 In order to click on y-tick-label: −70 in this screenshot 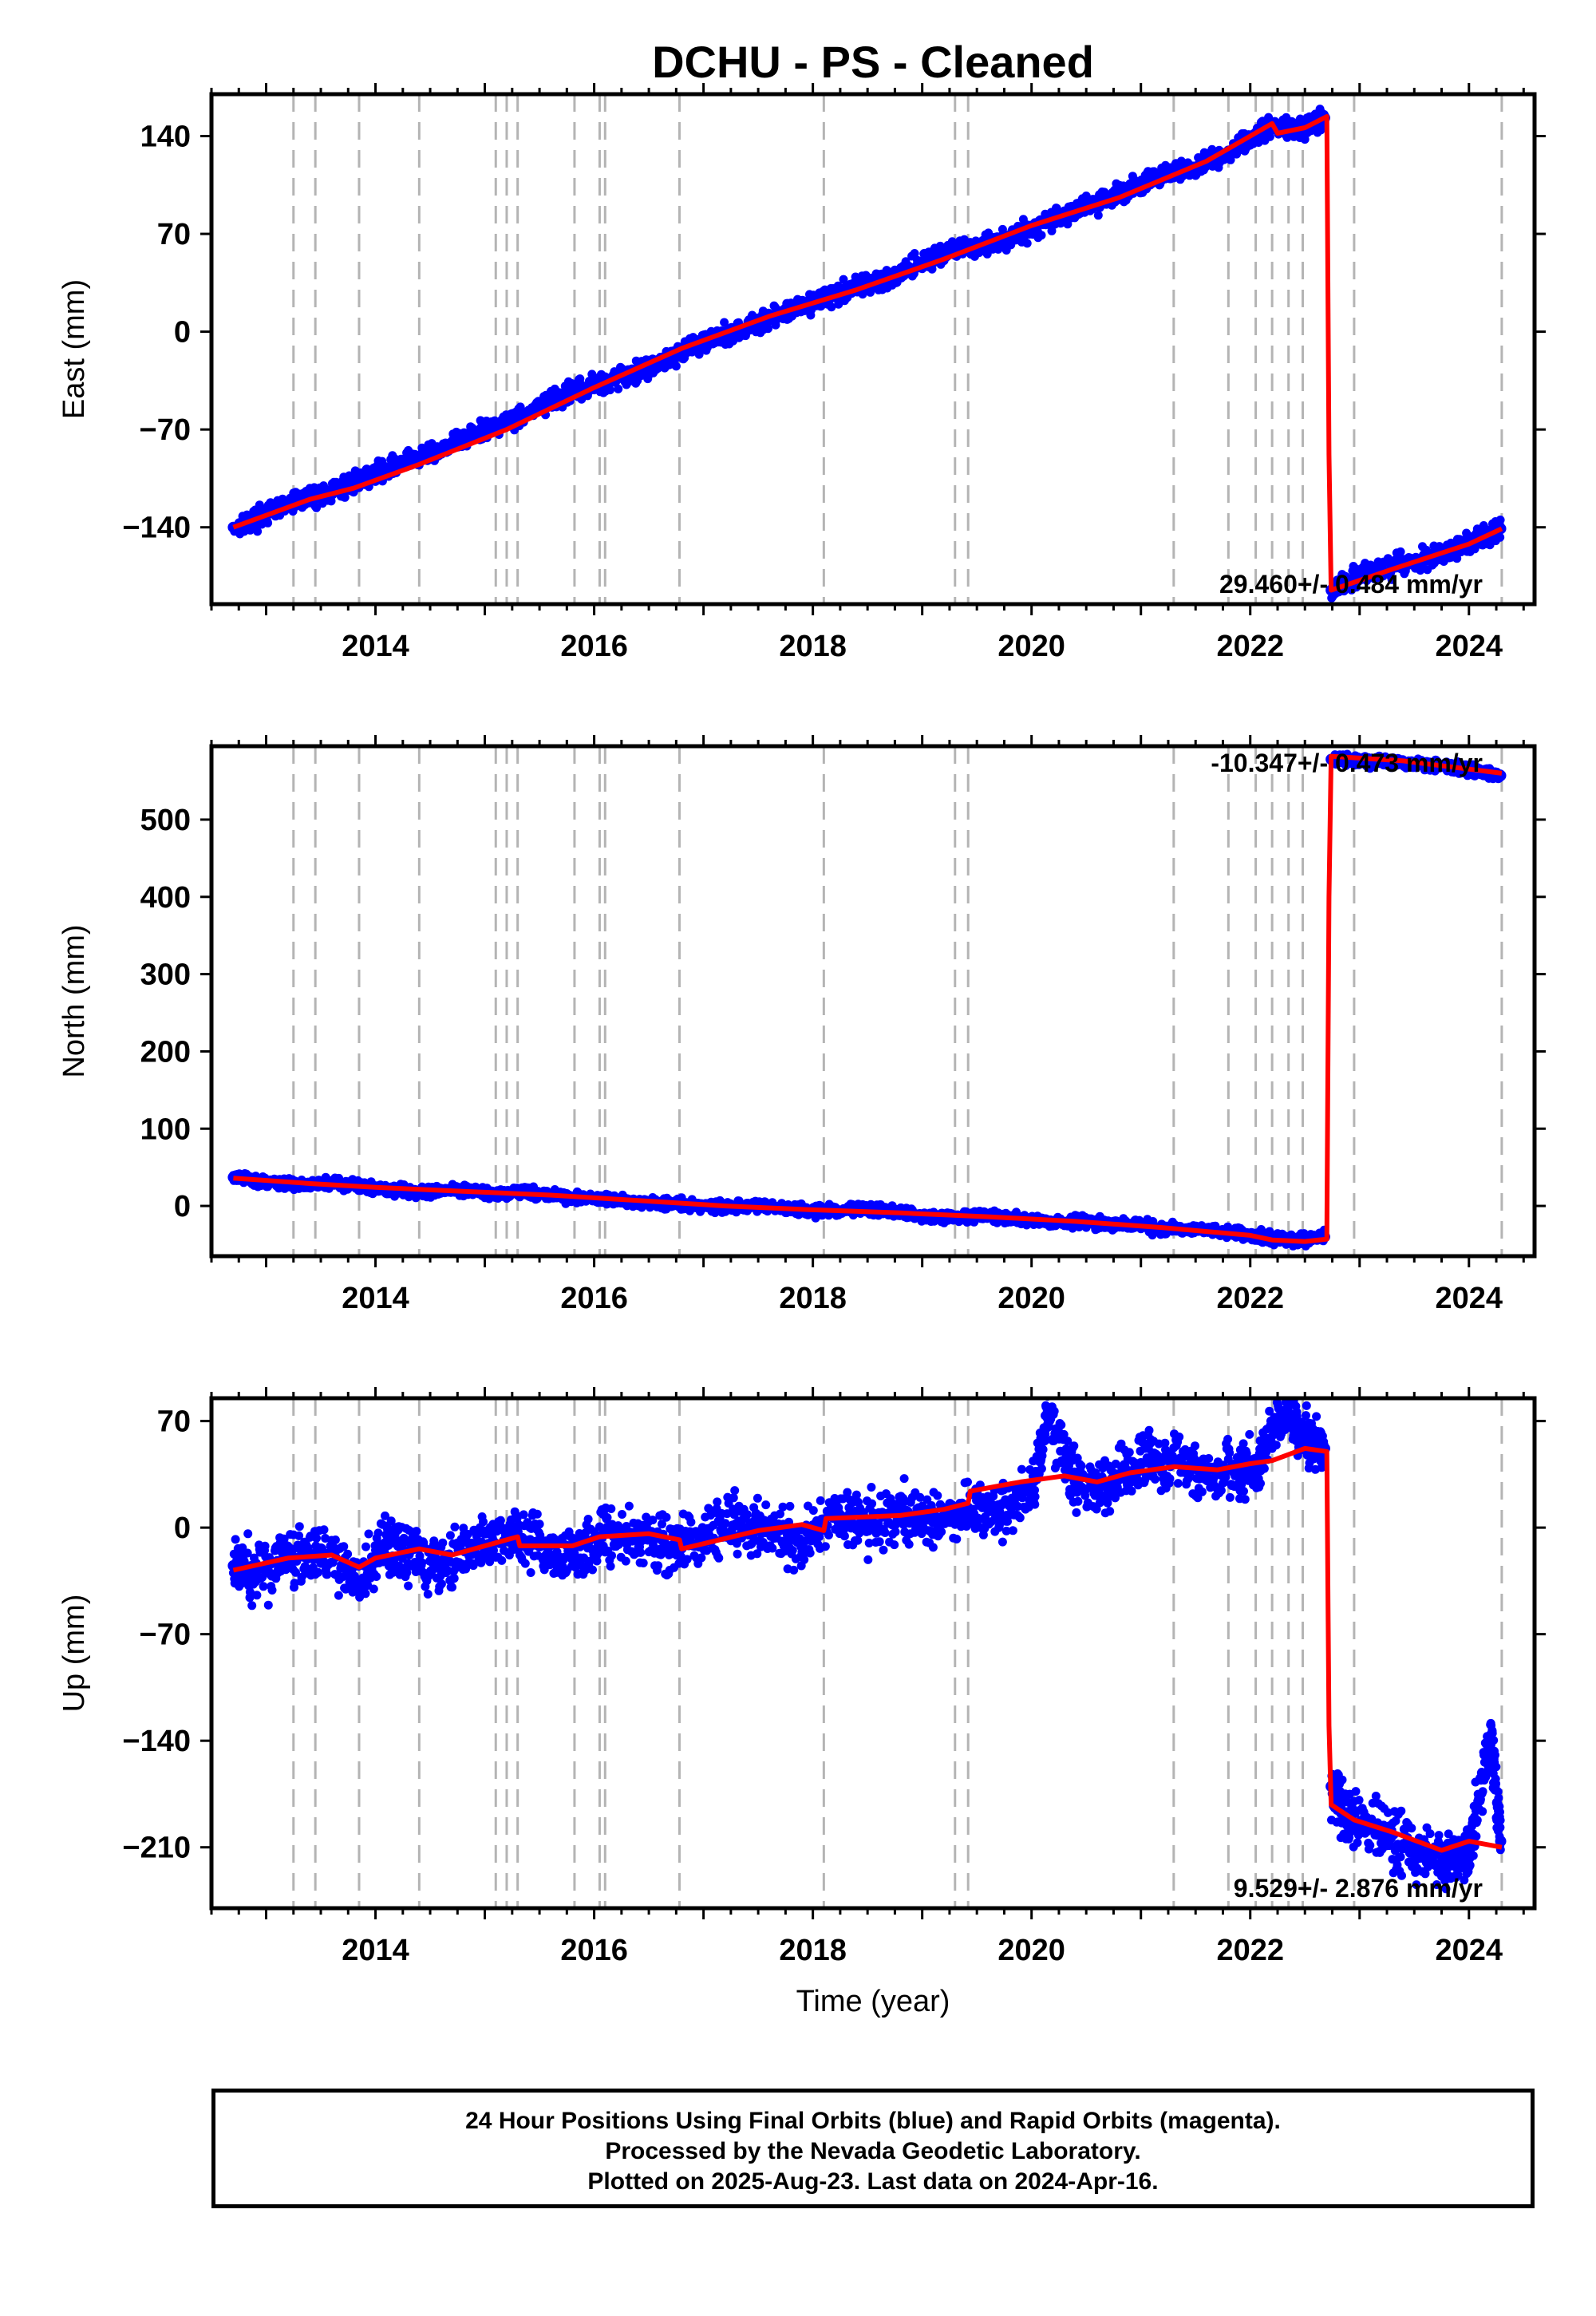, I will do `click(165, 430)`.